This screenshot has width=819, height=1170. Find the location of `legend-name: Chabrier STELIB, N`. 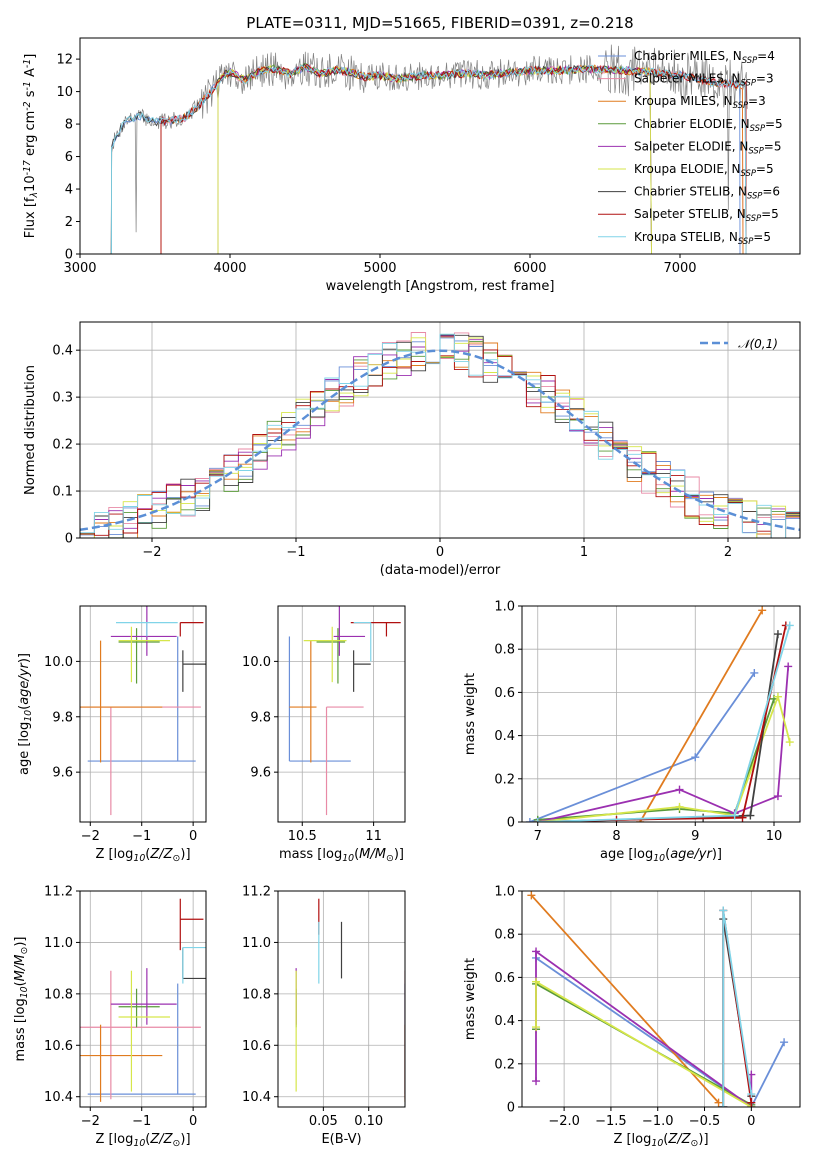

legend-name: Chabrier STELIB, N is located at coordinates (690, 192).